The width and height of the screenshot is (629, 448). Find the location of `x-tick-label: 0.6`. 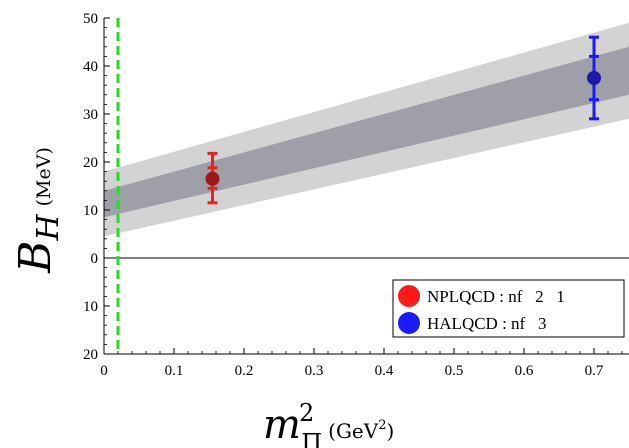

x-tick-label: 0.6 is located at coordinates (524, 371).